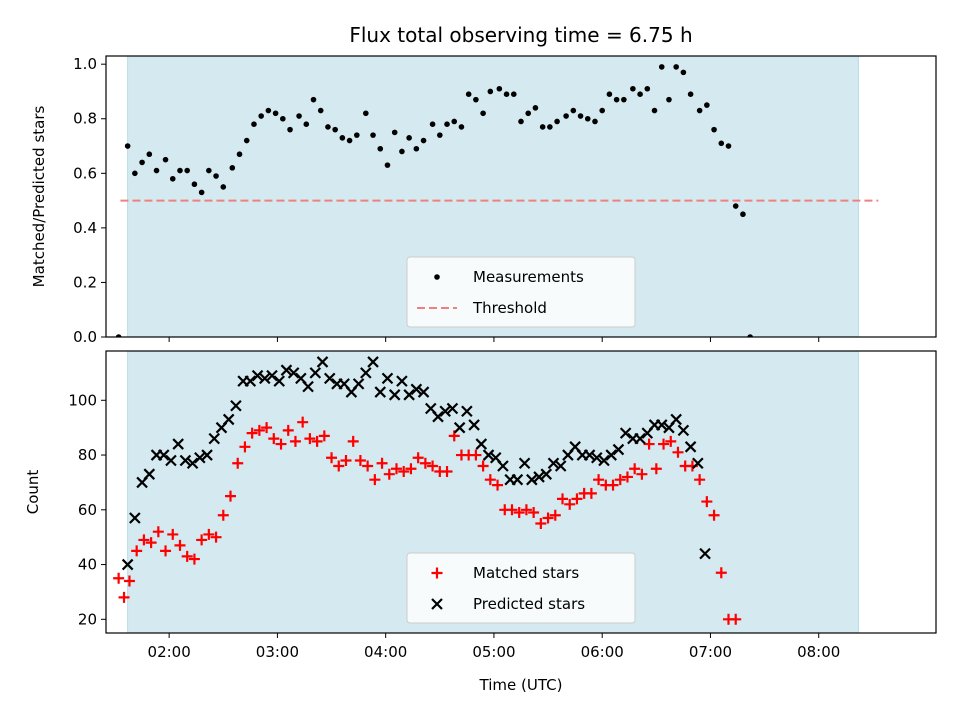 The height and width of the screenshot is (720, 960). I want to click on legend-label: Matched stars, so click(526, 573).